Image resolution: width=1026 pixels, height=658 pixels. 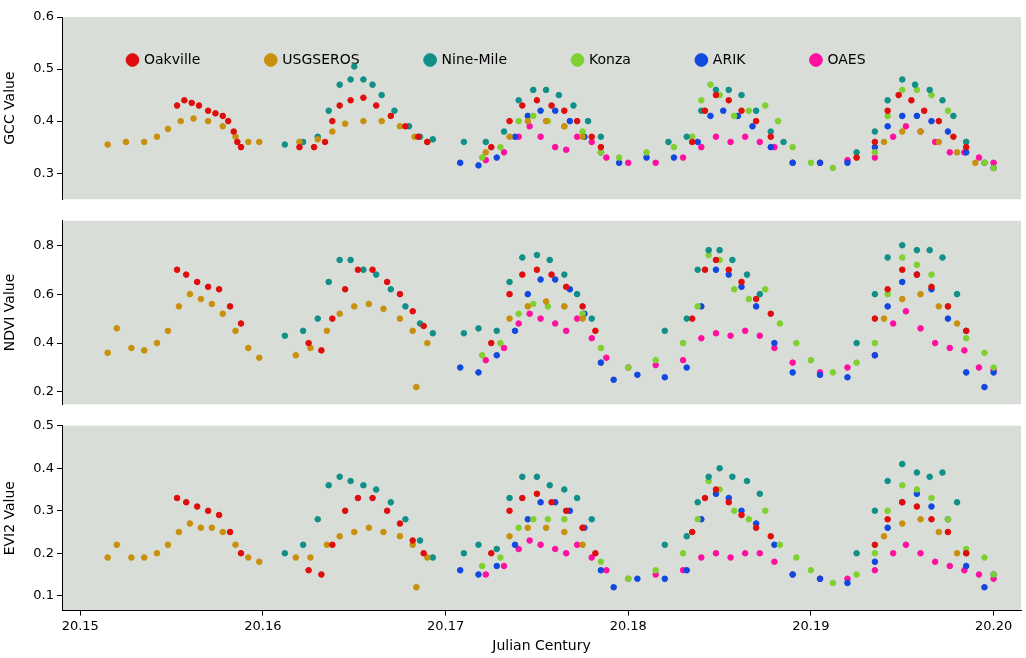 I want to click on y-axis-title: GCC Value, so click(x=9, y=108).